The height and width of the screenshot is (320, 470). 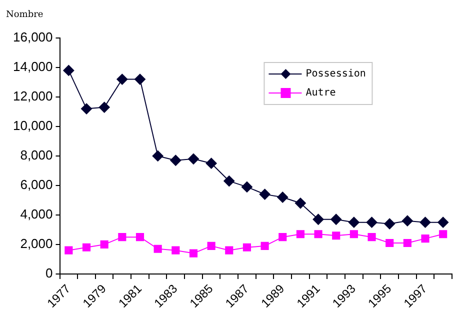 I want to click on y-tick-label: 0, so click(x=49, y=273).